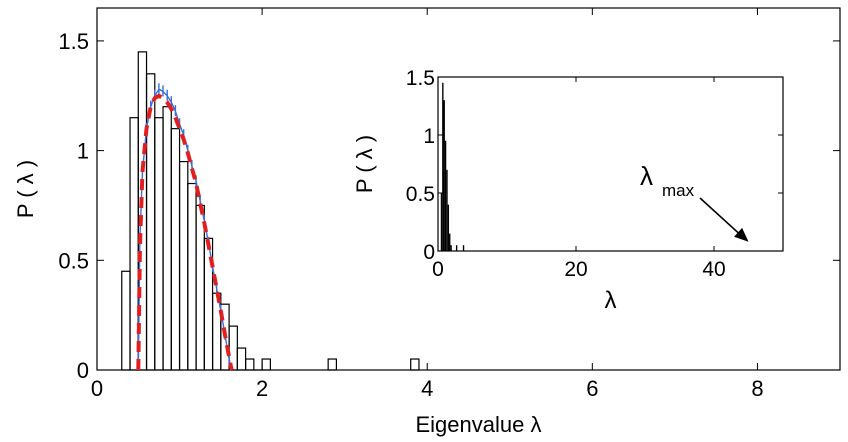 The image size is (848, 442). What do you see at coordinates (452, 166) in the screenshot?
I see `inset-series-layer` at bounding box center [452, 166].